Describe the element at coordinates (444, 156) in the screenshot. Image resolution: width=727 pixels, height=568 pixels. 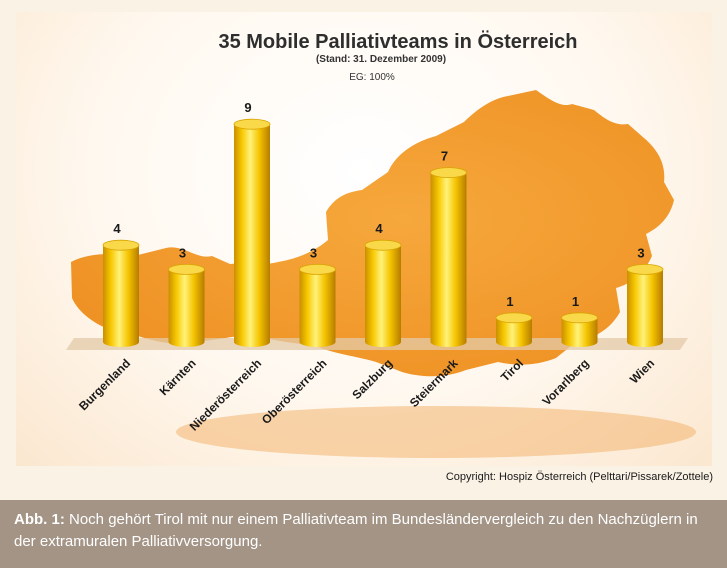
I see `value-label: 7` at that location.